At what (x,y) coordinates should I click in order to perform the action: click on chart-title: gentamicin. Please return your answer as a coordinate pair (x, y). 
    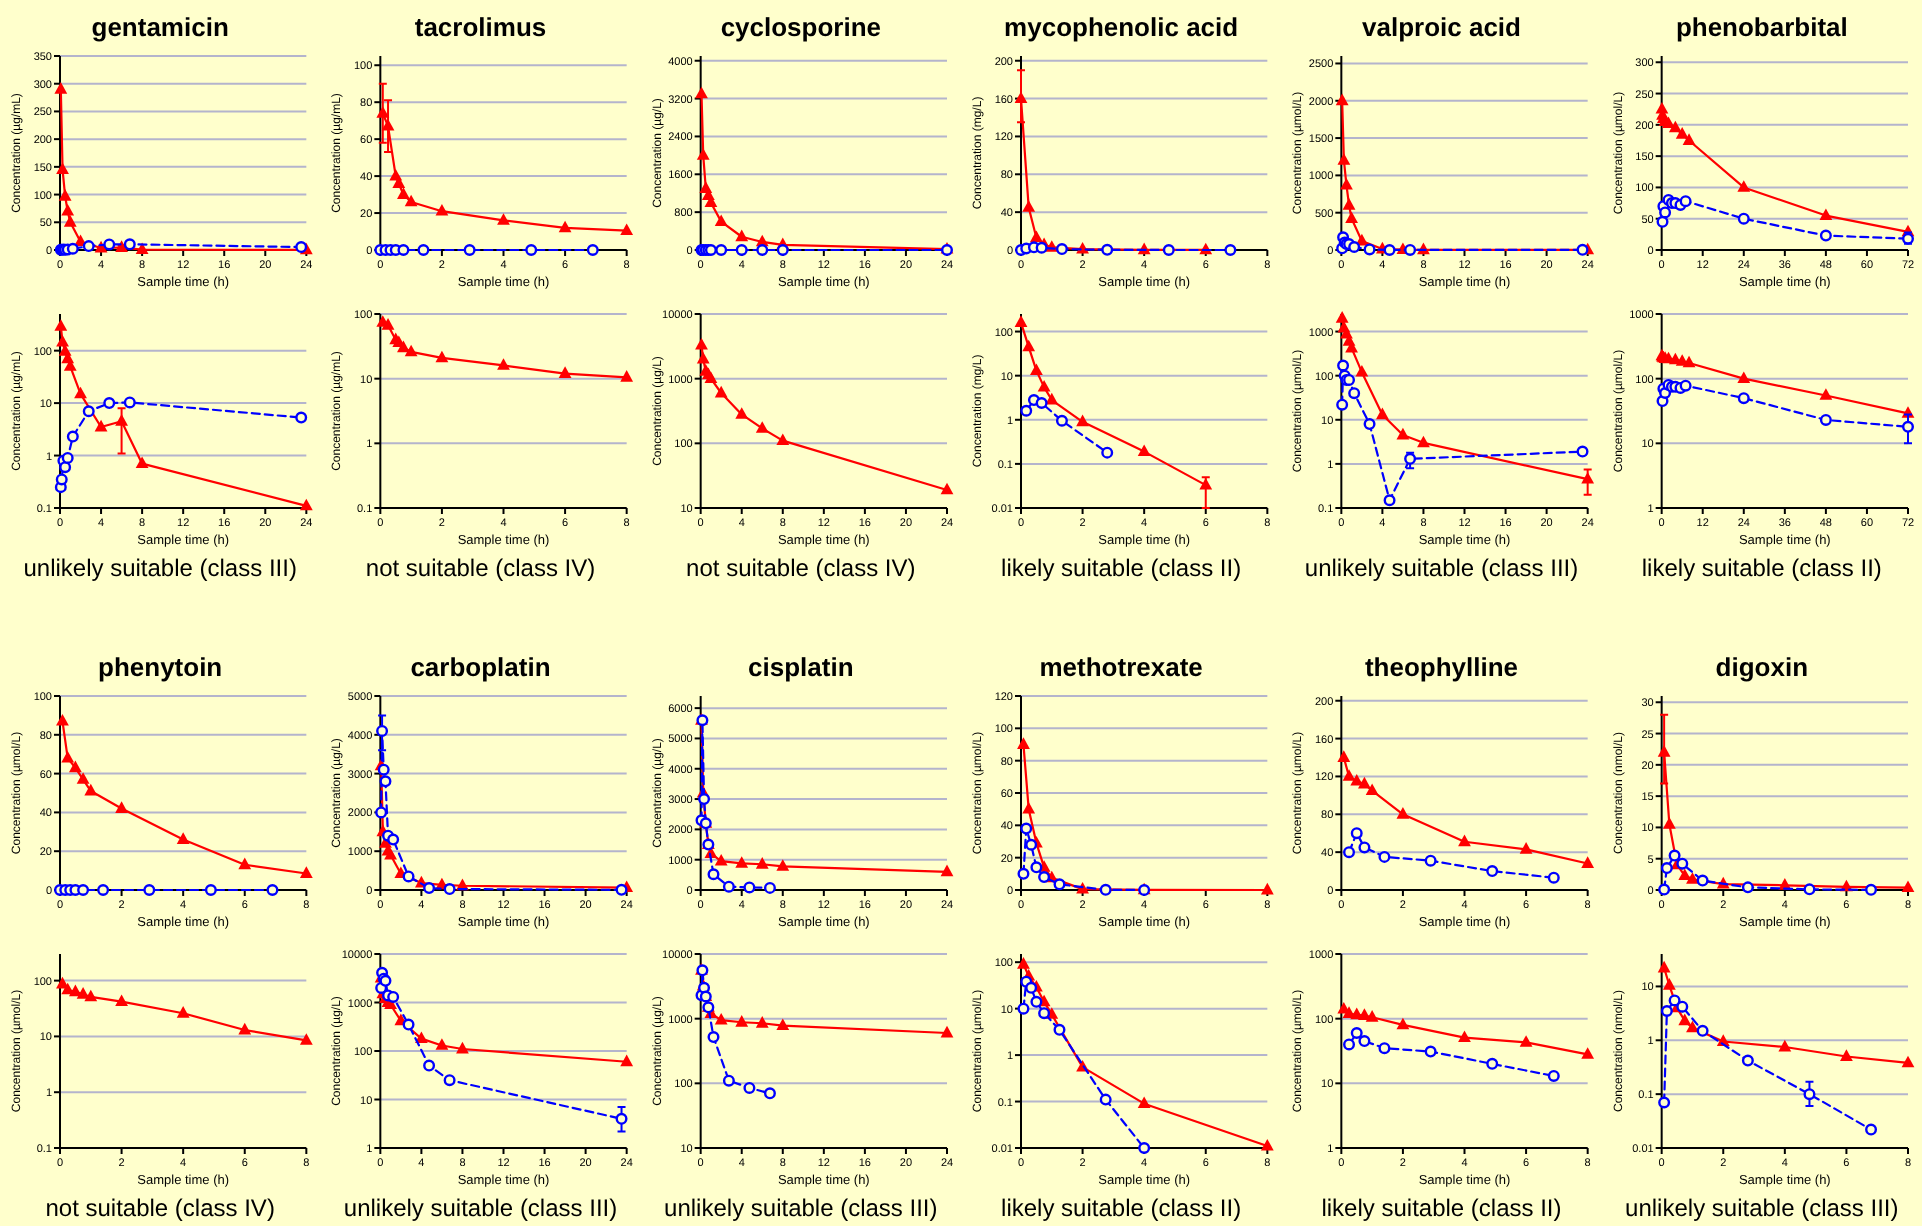
    Looking at the image, I should click on (160, 27).